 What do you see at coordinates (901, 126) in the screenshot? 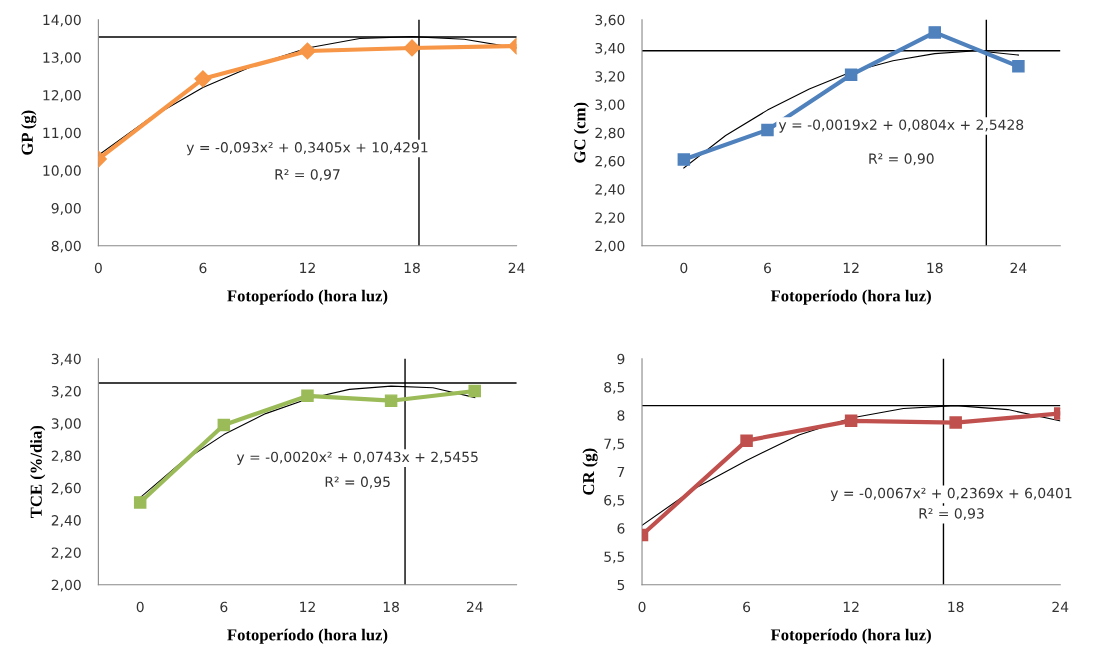
I see `annotation: y = -0,0019x2 + 0,0804x + 2,5428` at bounding box center [901, 126].